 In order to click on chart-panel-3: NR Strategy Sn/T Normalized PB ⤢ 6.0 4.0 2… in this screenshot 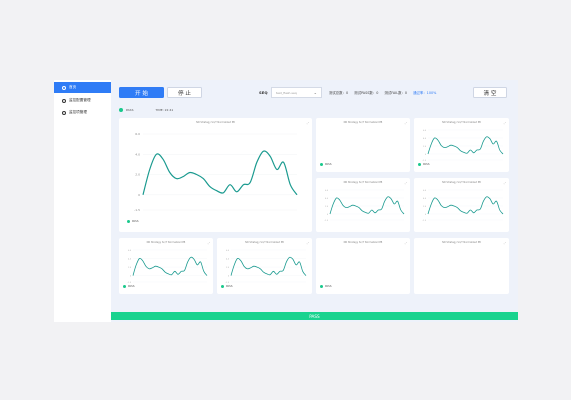, I will do `click(461, 145)`.